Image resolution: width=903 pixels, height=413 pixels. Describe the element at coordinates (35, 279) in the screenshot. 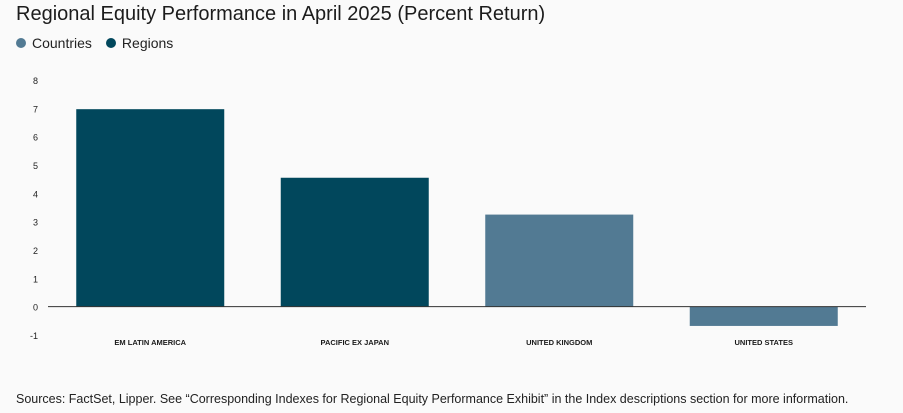

I see `y-tick-label: 1` at that location.